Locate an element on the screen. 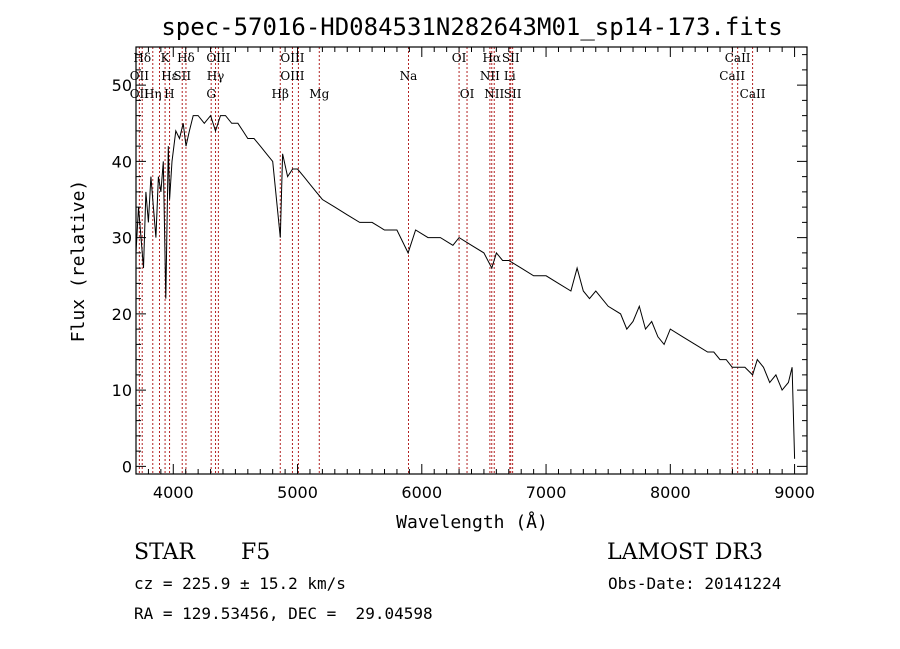 The image size is (900, 649). line-label-7: H is located at coordinates (169, 94).